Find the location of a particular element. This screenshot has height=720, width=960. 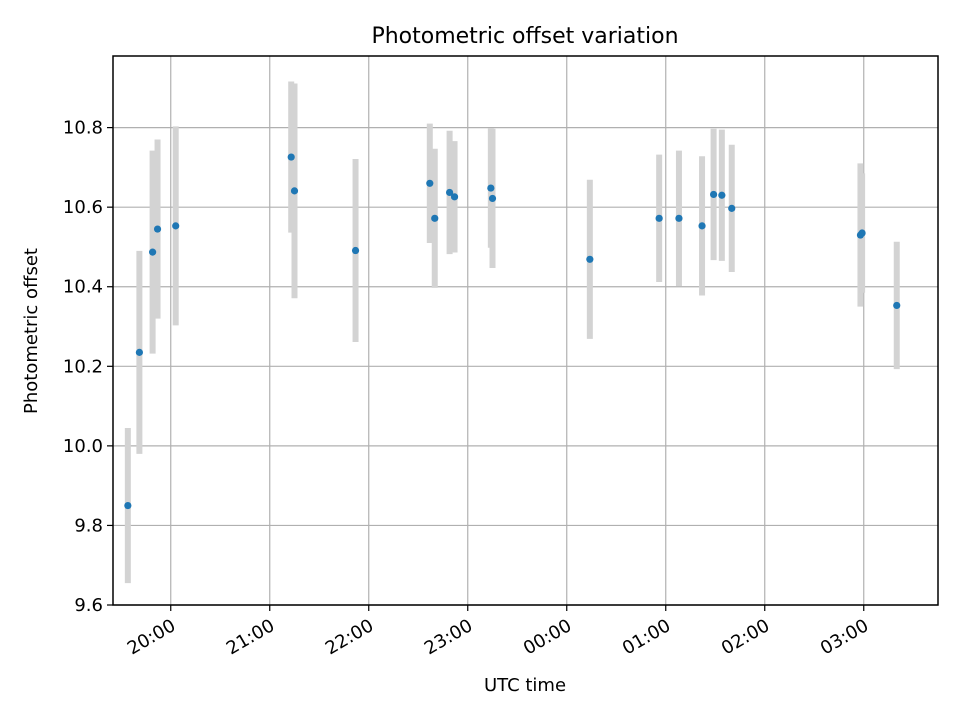

x-tick-label: 23:00 is located at coordinates (448, 637).